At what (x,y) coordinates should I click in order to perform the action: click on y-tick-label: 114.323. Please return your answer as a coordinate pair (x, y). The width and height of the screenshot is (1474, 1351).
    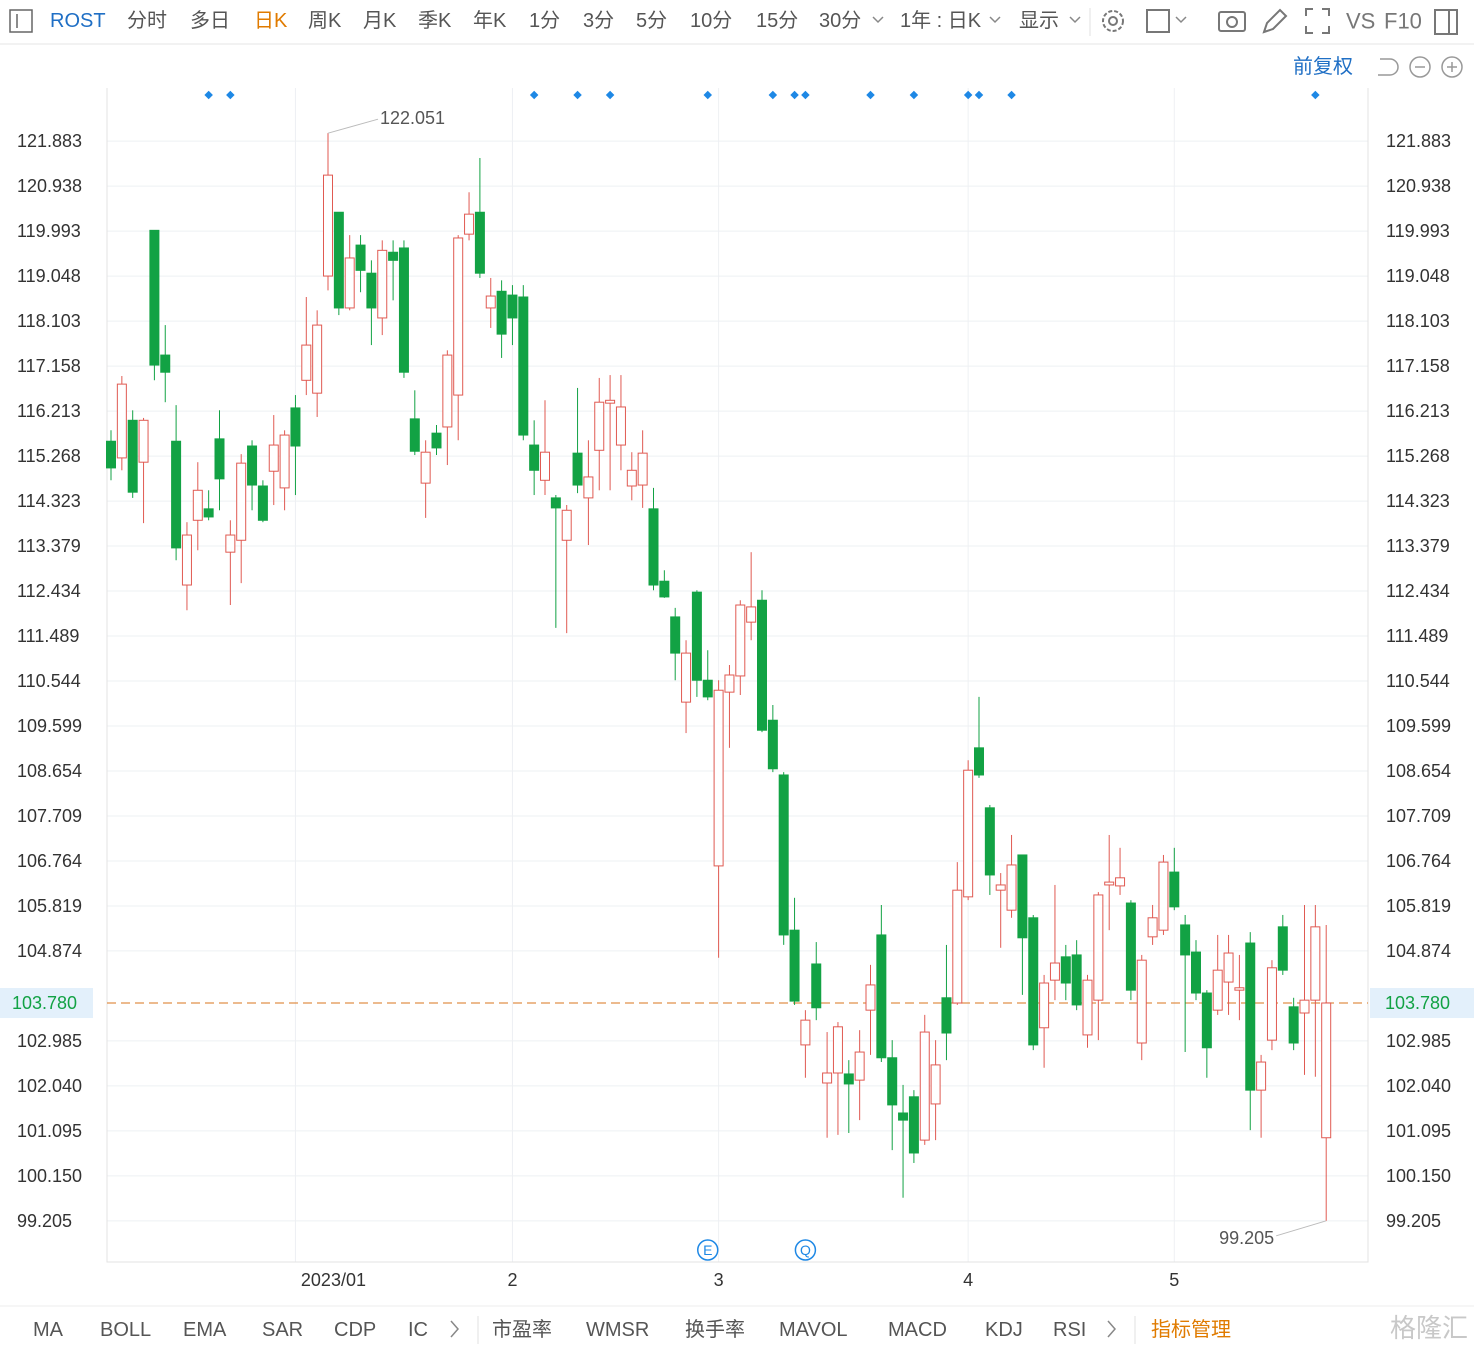
    Looking at the image, I should click on (49, 501).